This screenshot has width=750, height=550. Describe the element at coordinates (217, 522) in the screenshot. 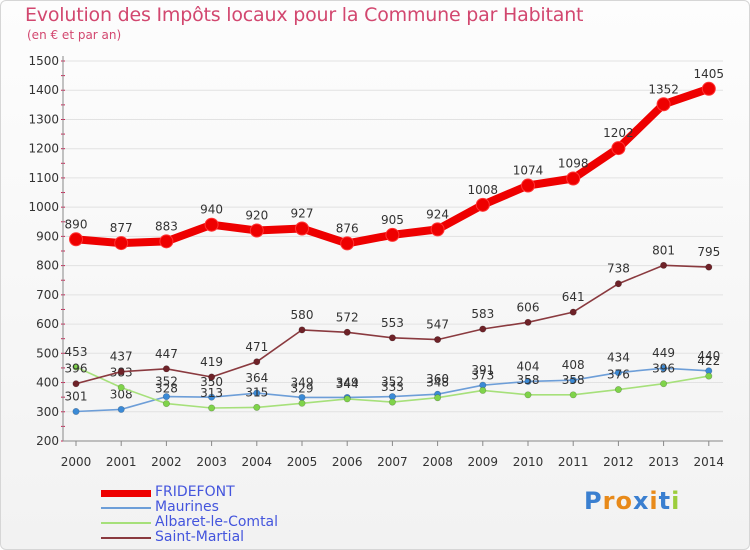

I see `legend-label: Albaret-le-Comtal` at that location.